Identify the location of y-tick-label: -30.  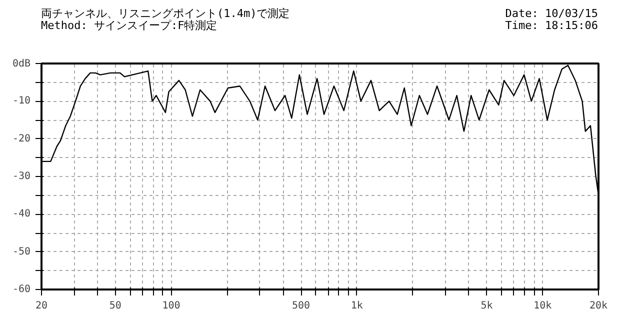
(21, 176).